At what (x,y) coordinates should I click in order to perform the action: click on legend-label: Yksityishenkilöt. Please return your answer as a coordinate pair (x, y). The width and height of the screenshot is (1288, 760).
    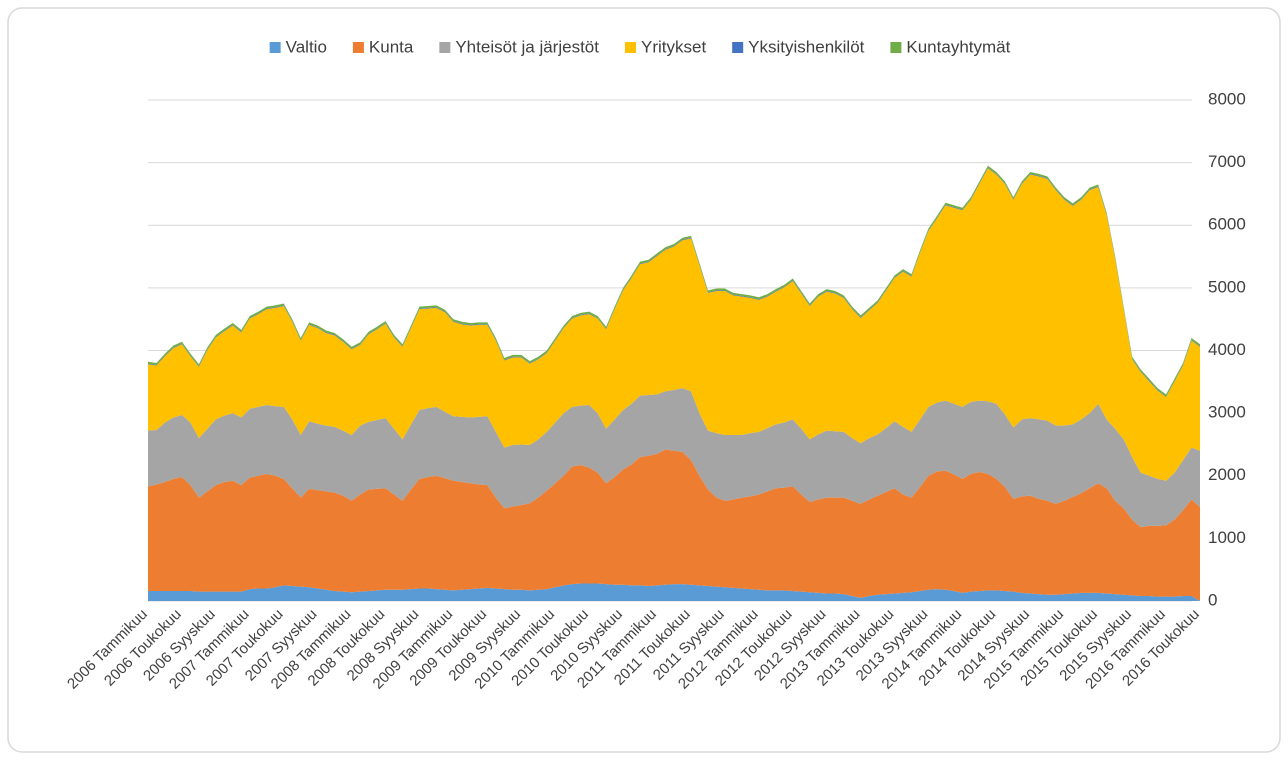
    Looking at the image, I should click on (806, 46).